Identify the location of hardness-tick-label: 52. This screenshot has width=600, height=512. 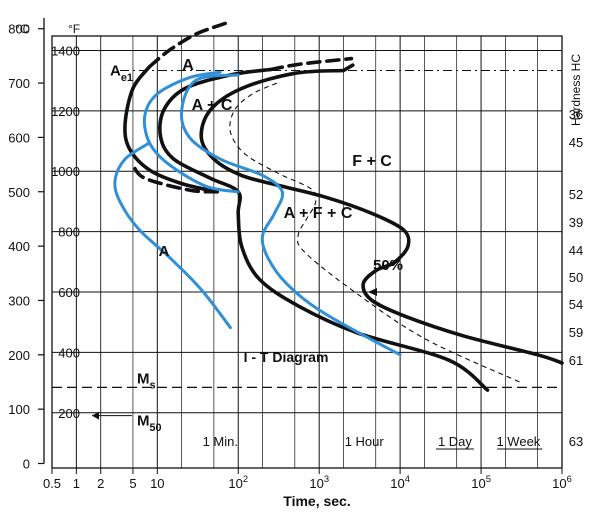
(576, 194).